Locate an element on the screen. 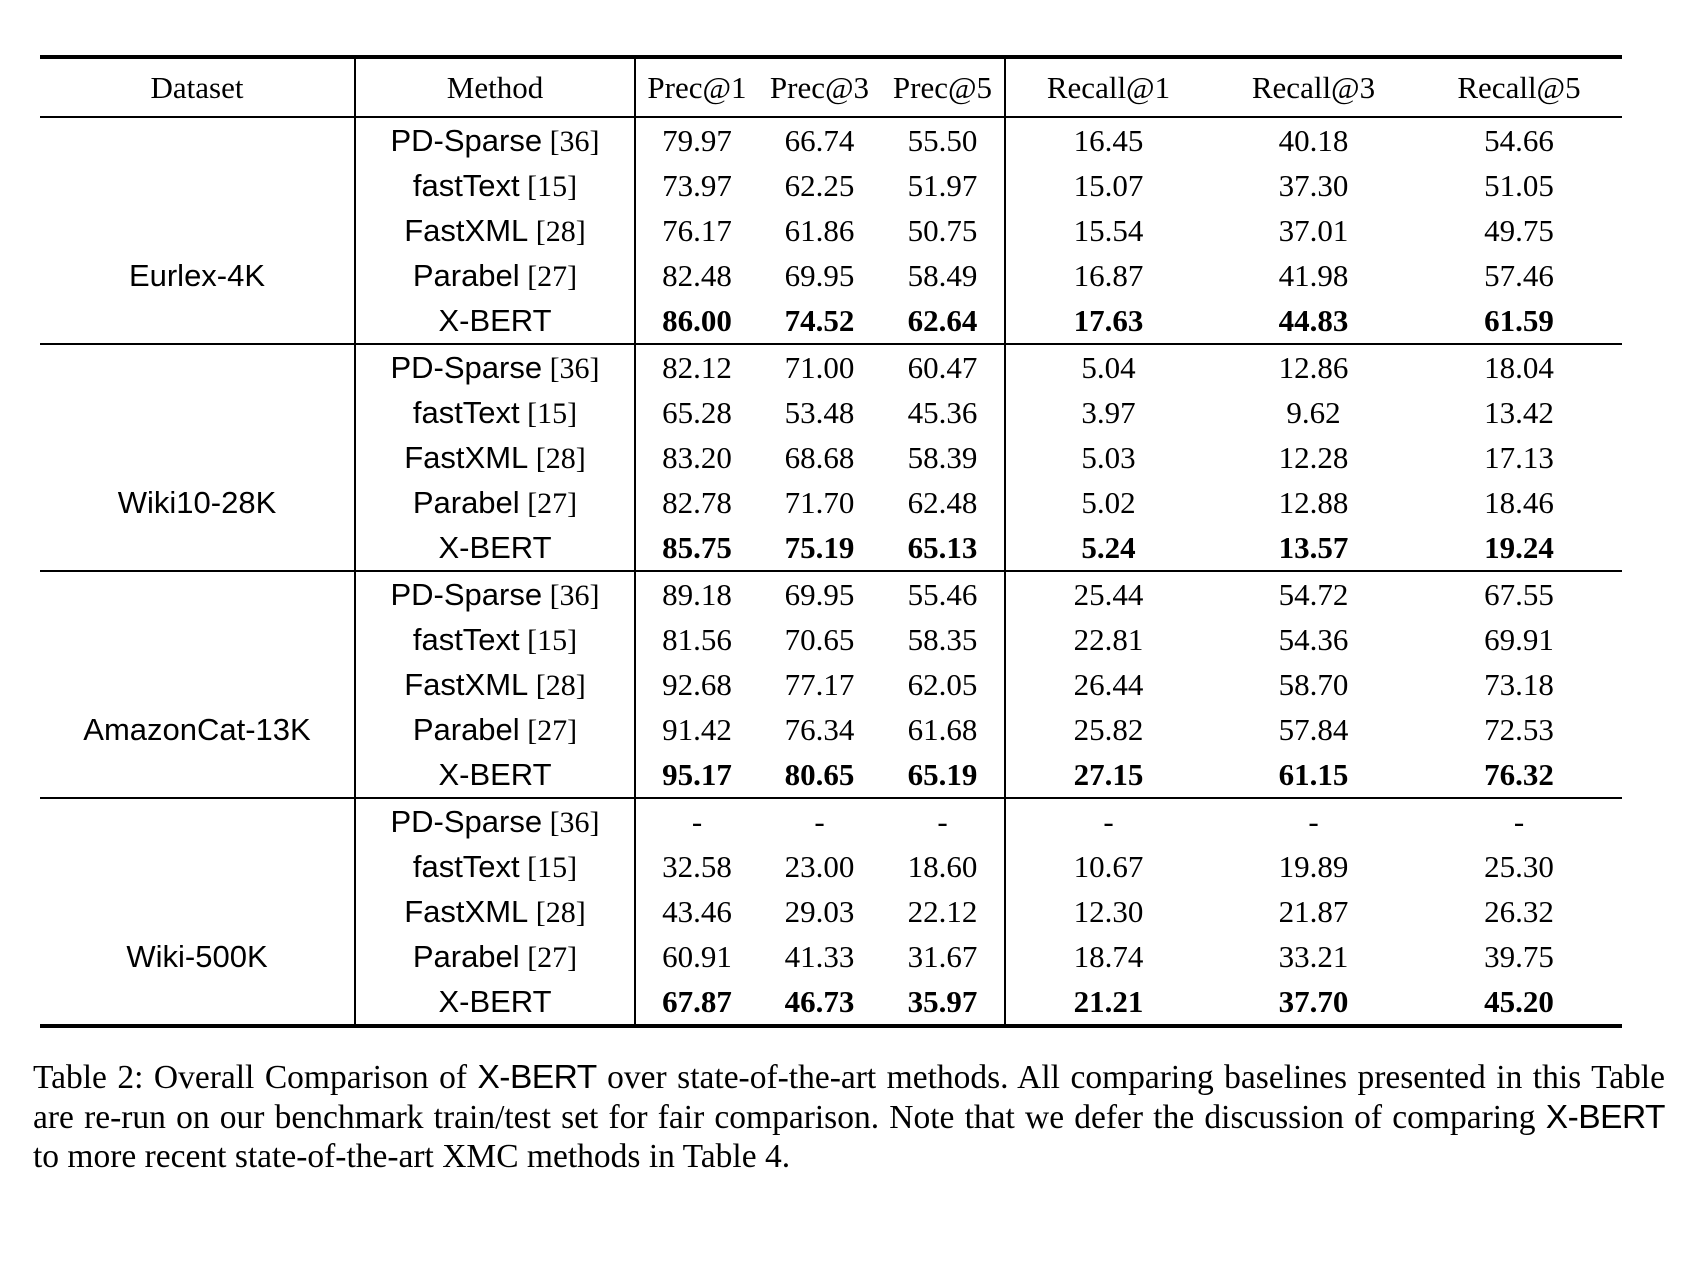 The width and height of the screenshot is (1698, 1277). column-header-recall-5: Recall@5 is located at coordinates (1519, 87).